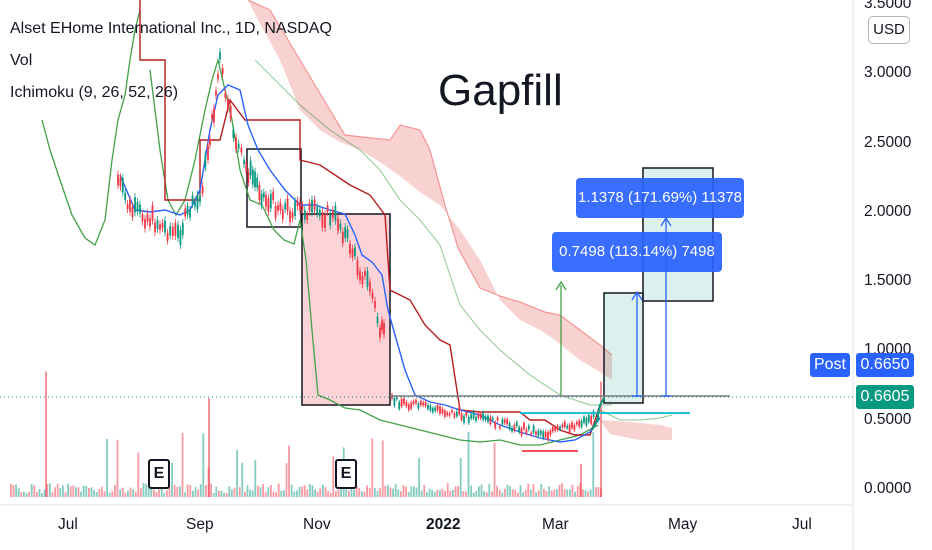 The image size is (932, 550). What do you see at coordinates (660, 198) in the screenshot?
I see `measure-label-large: 1.1378 (171.69%) 11378` at bounding box center [660, 198].